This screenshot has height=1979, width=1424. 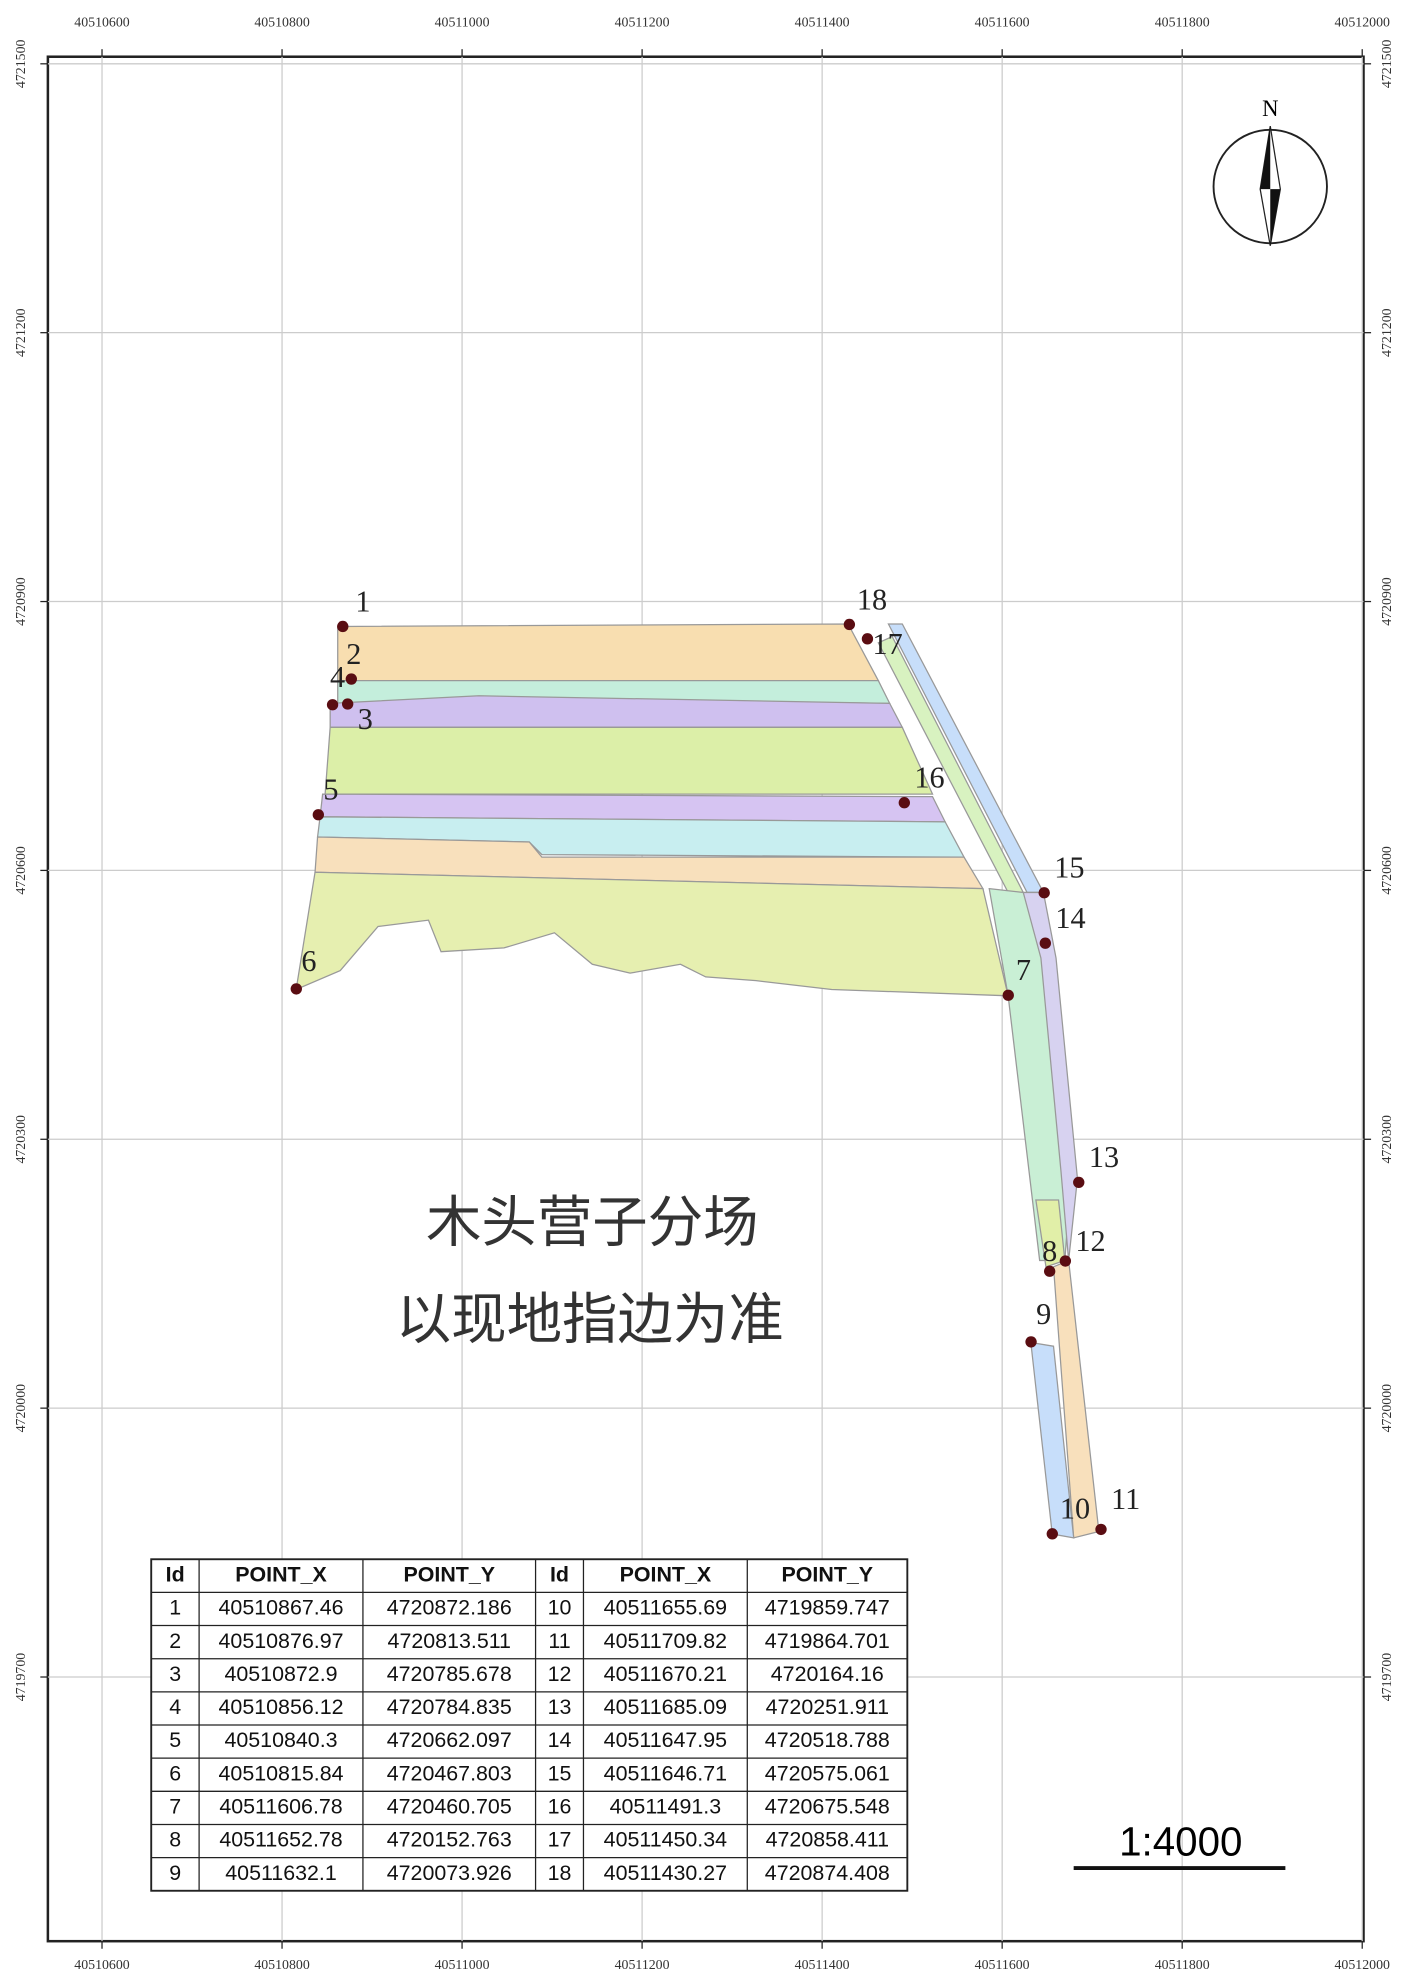 I want to click on table-cell: 7, so click(x=175, y=1807).